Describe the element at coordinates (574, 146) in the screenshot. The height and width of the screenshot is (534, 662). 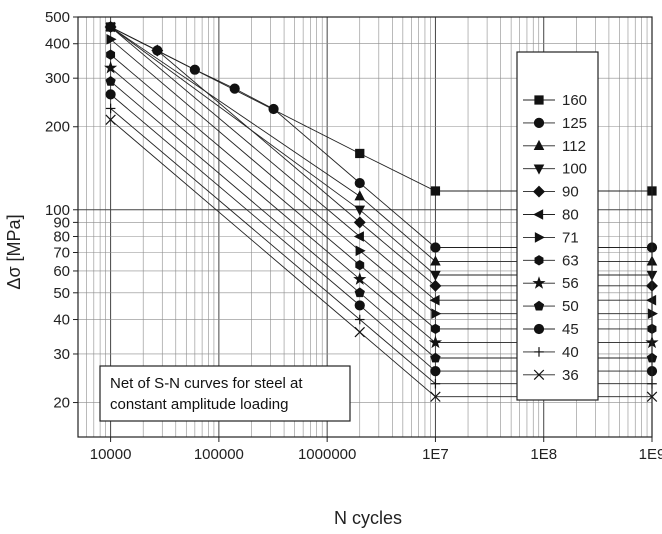
I see `legend-label-112: 112` at that location.